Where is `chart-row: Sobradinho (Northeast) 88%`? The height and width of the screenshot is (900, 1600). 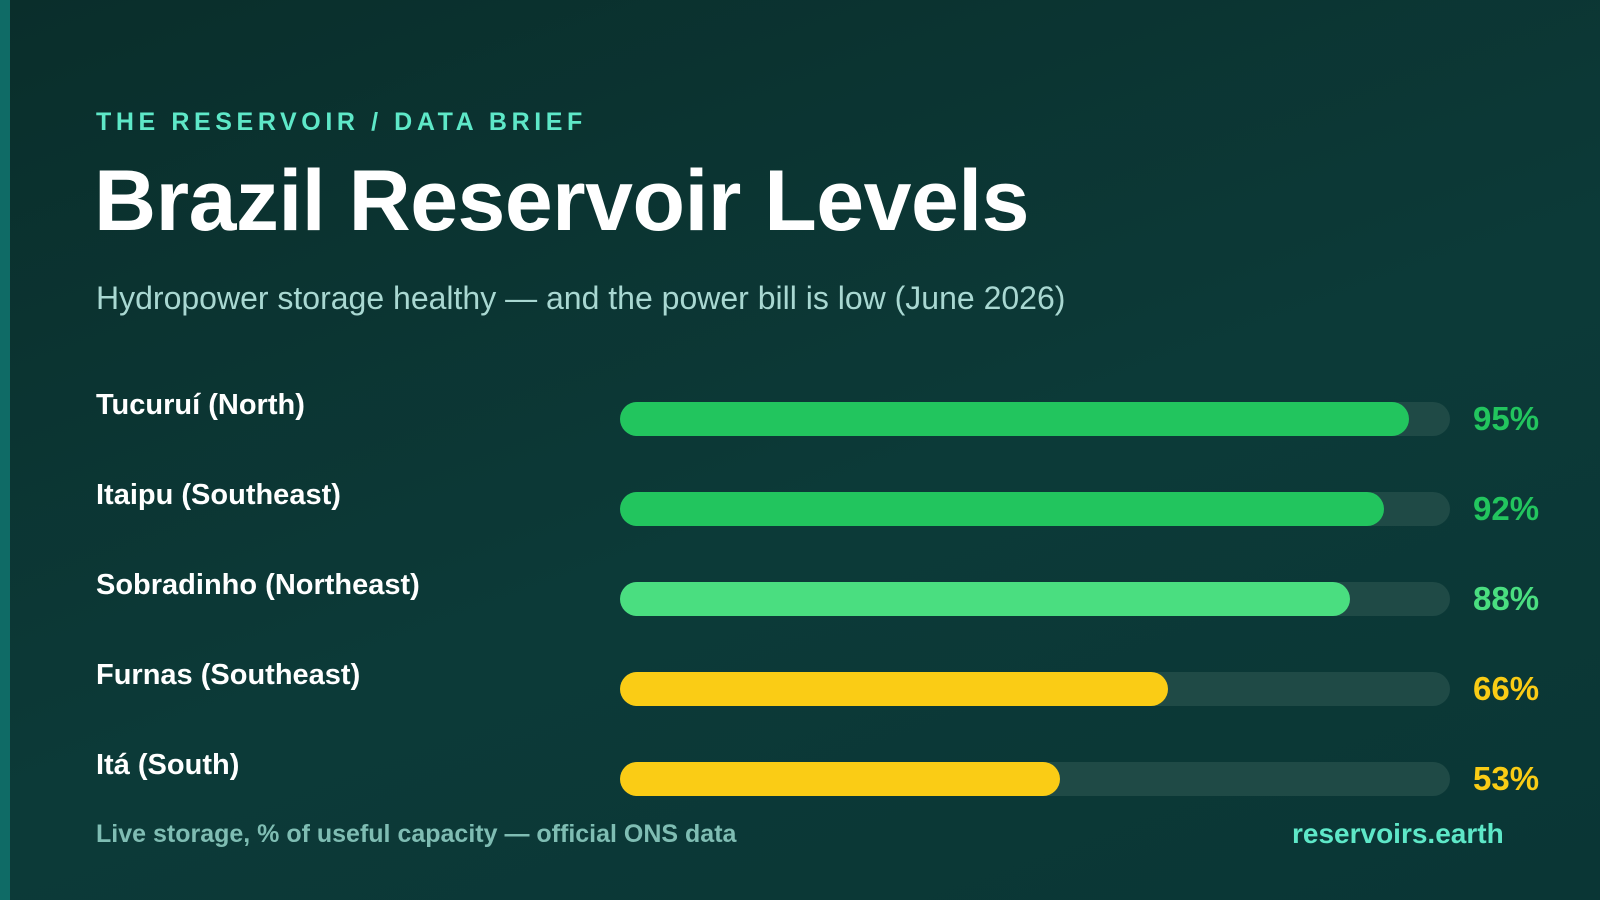 chart-row: Sobradinho (Northeast) 88% is located at coordinates (800, 593).